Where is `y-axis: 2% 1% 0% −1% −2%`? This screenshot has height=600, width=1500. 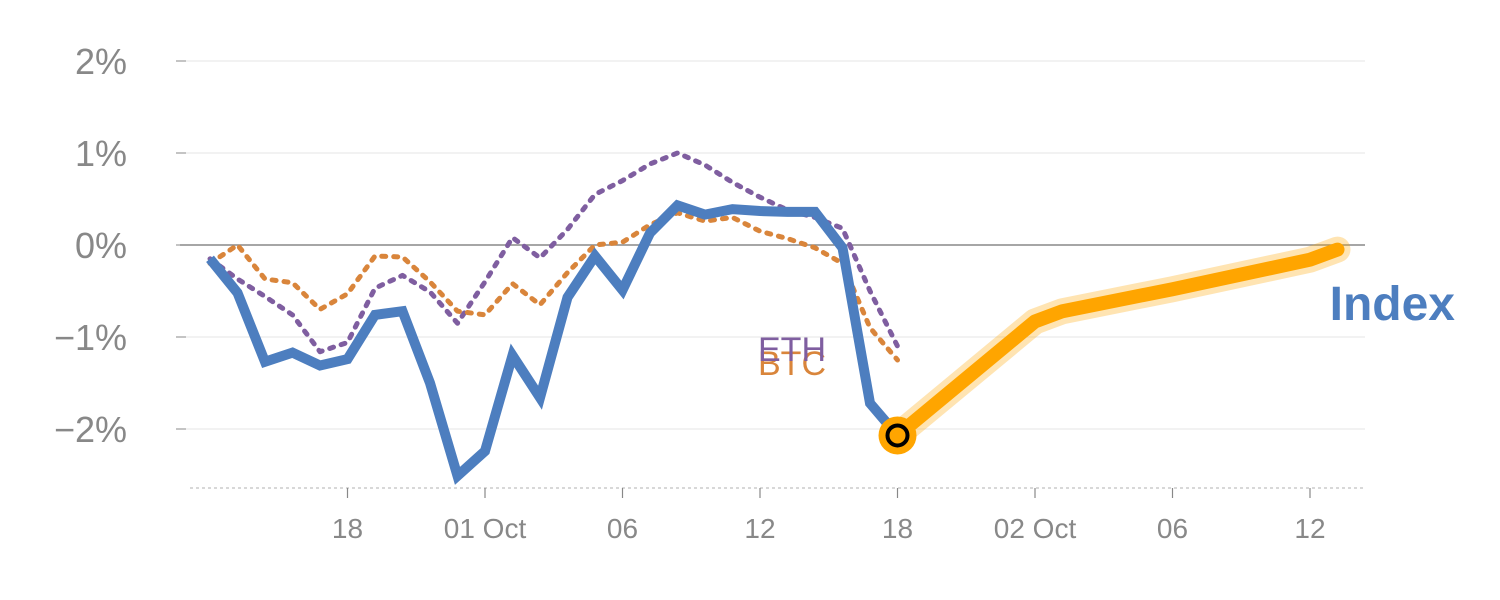
y-axis: 2% 1% 0% −1% −2% is located at coordinates (120, 245).